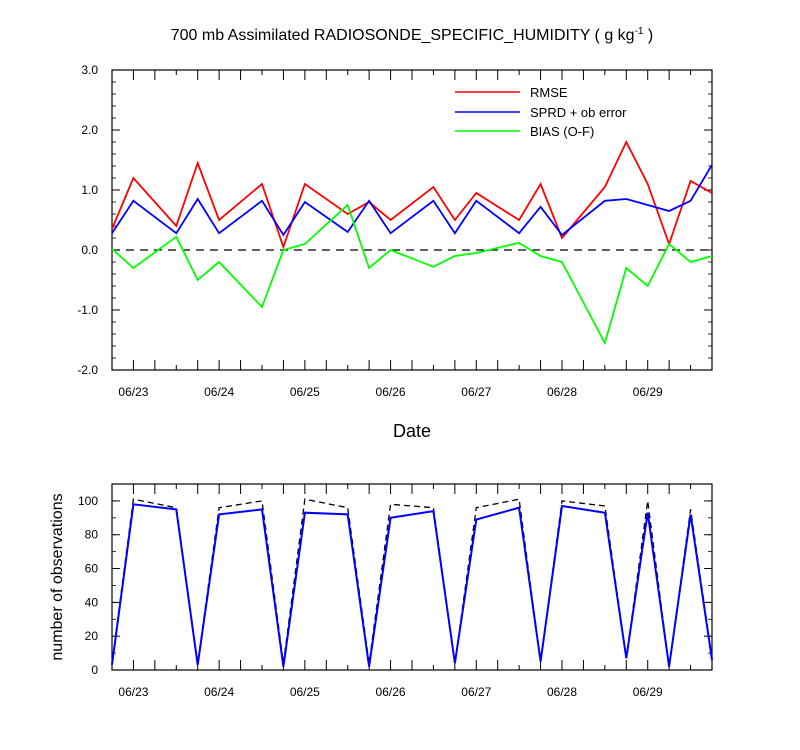  Describe the element at coordinates (92, 535) in the screenshot. I see `y-tick-label: 80` at that location.